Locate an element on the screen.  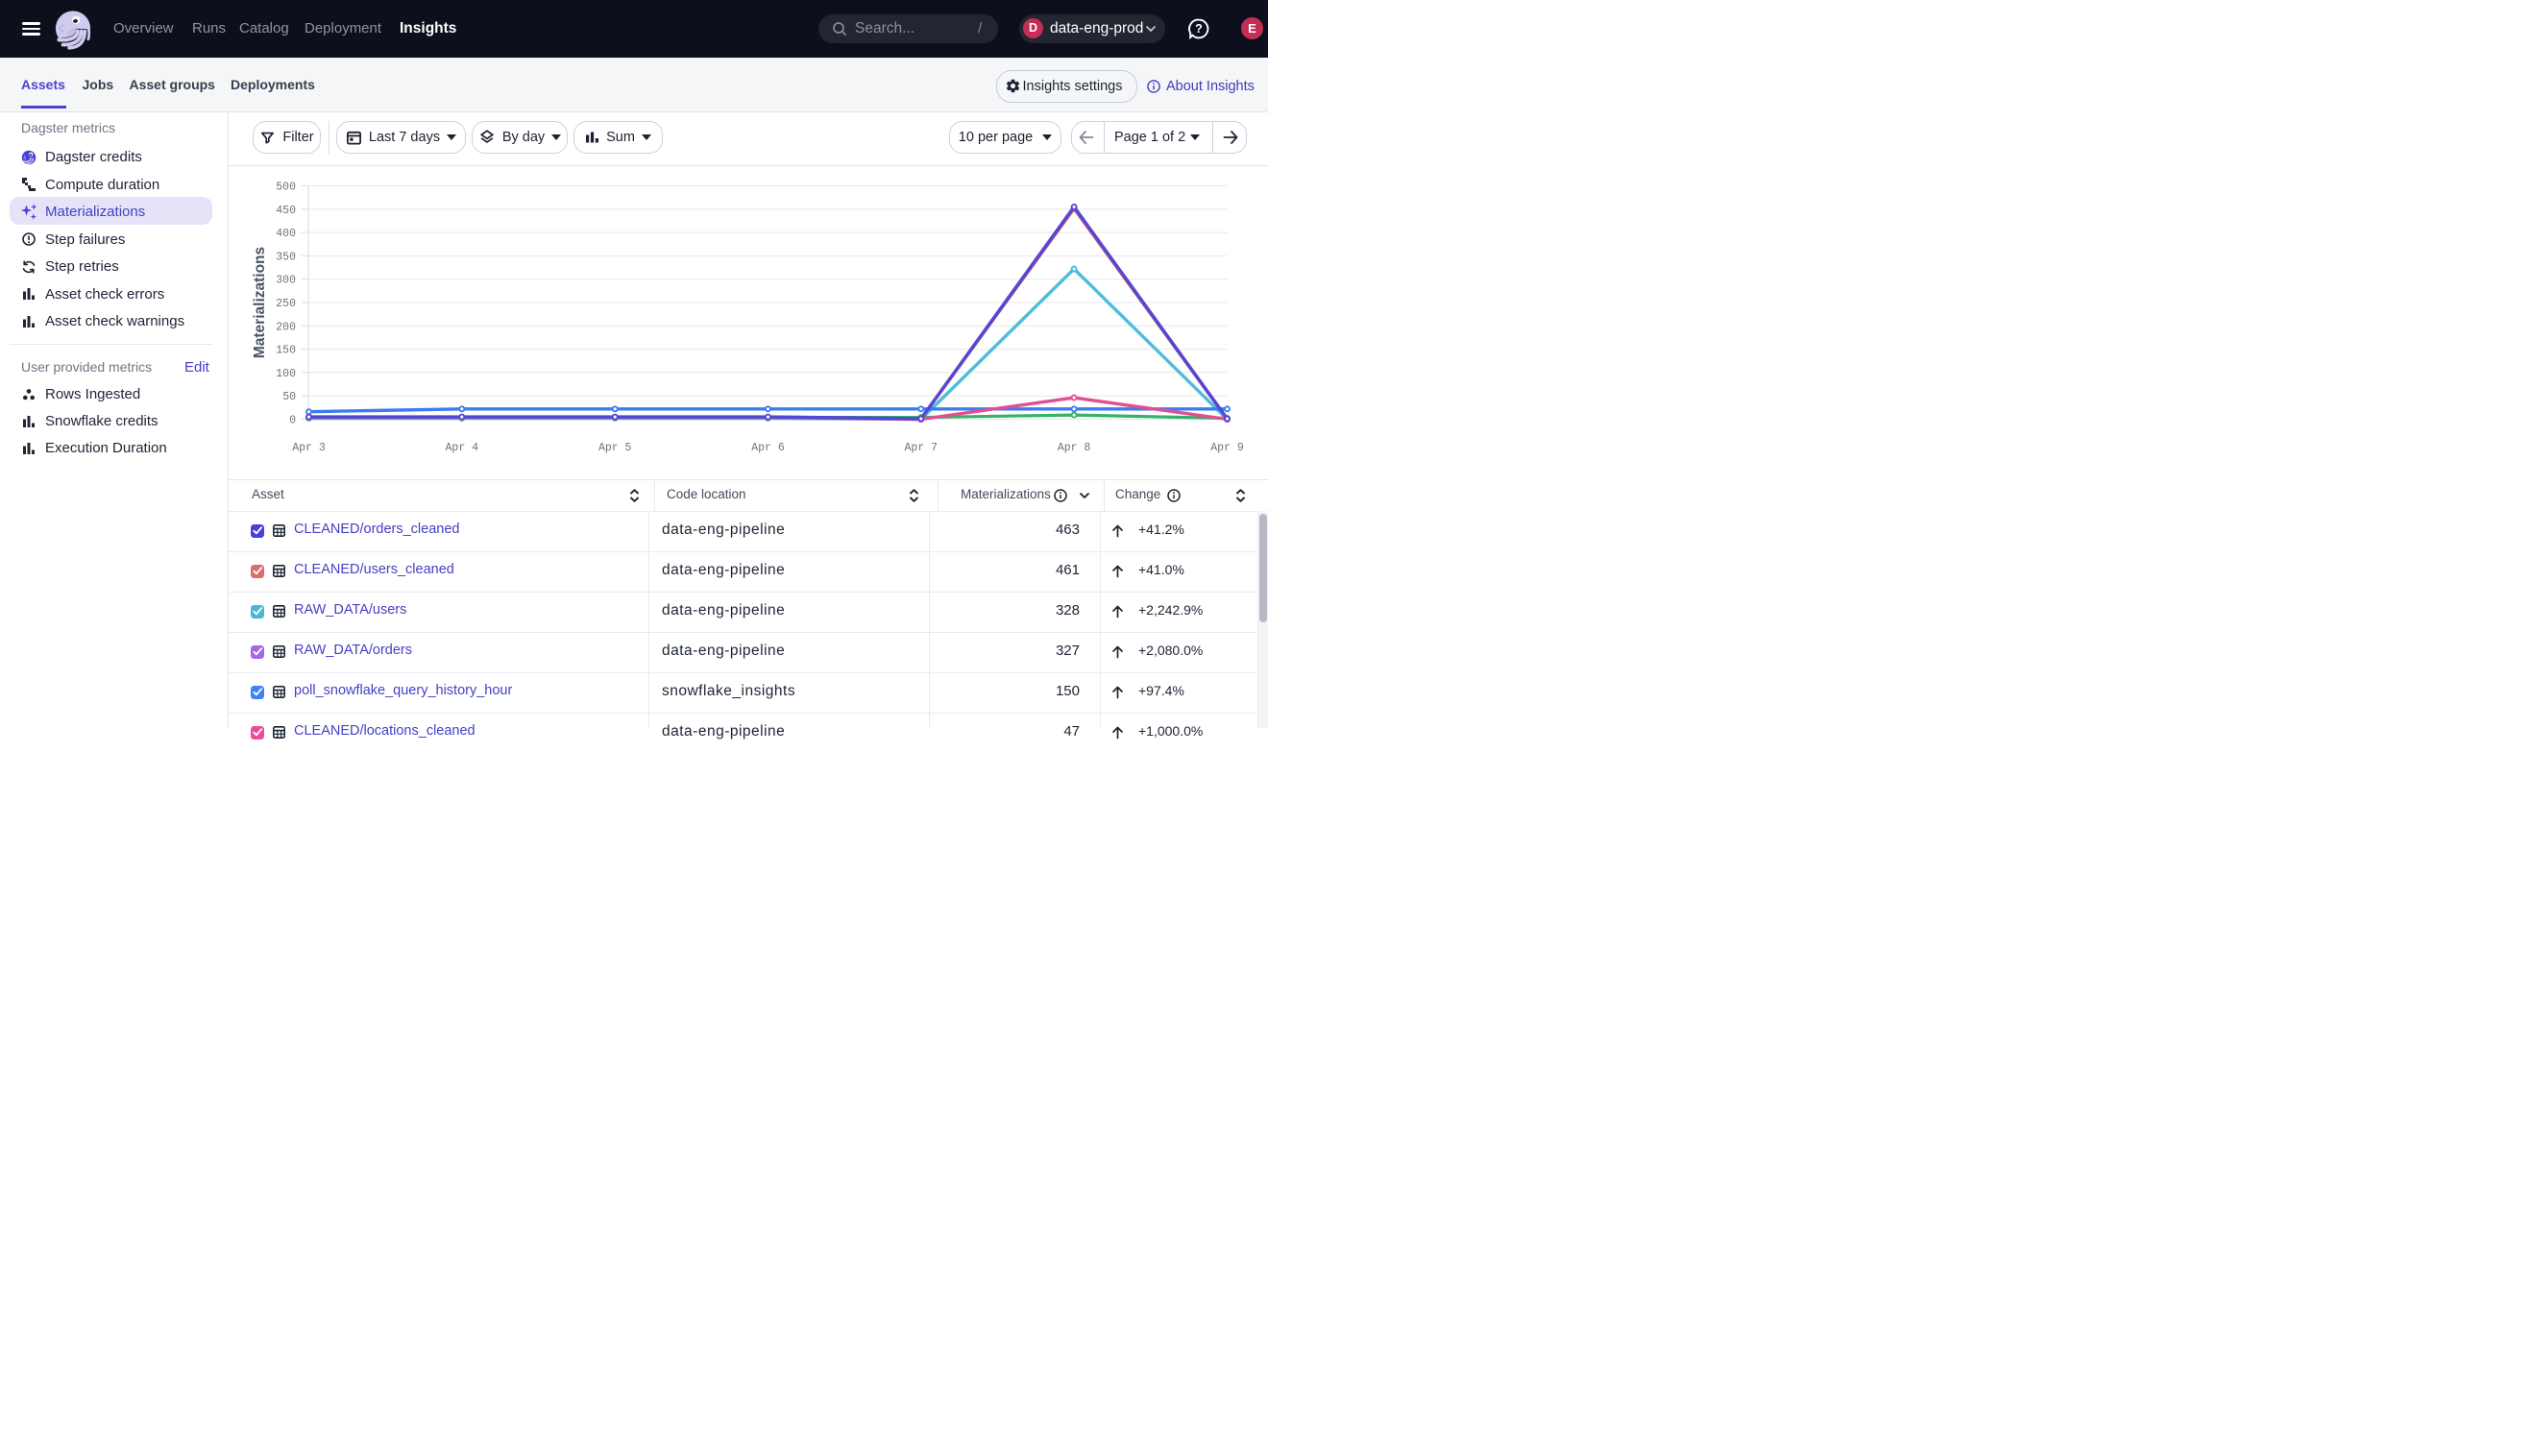
svg-text: Apr 9 is located at coordinates (1227, 448).